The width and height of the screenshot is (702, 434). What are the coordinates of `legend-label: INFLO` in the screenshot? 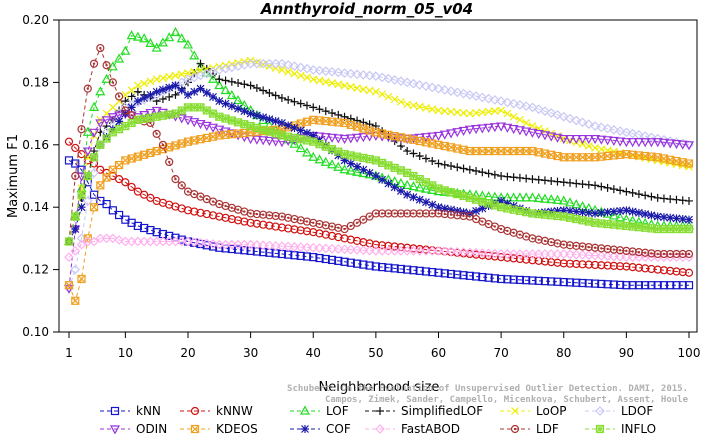 It's located at (638, 428).